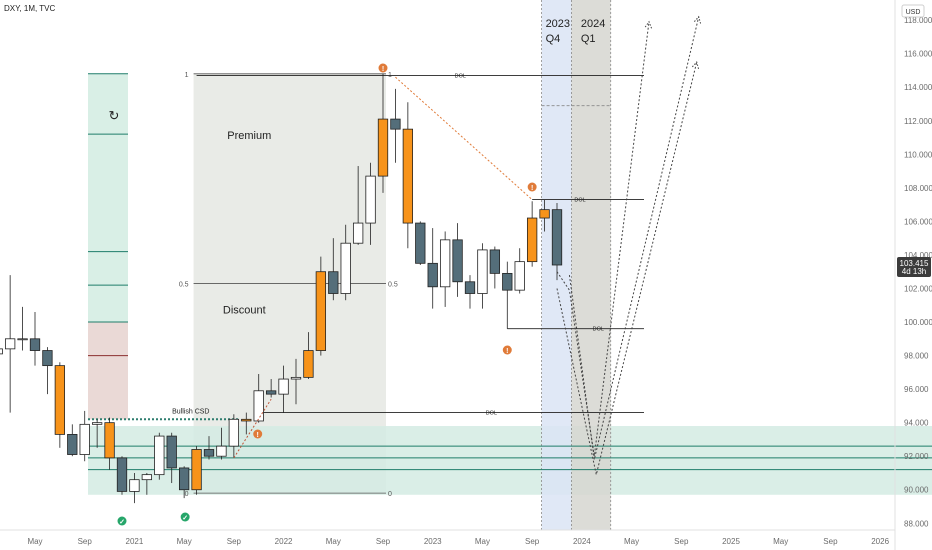 The height and width of the screenshot is (550, 932). I want to click on discount-trend-line, so click(252, 428).